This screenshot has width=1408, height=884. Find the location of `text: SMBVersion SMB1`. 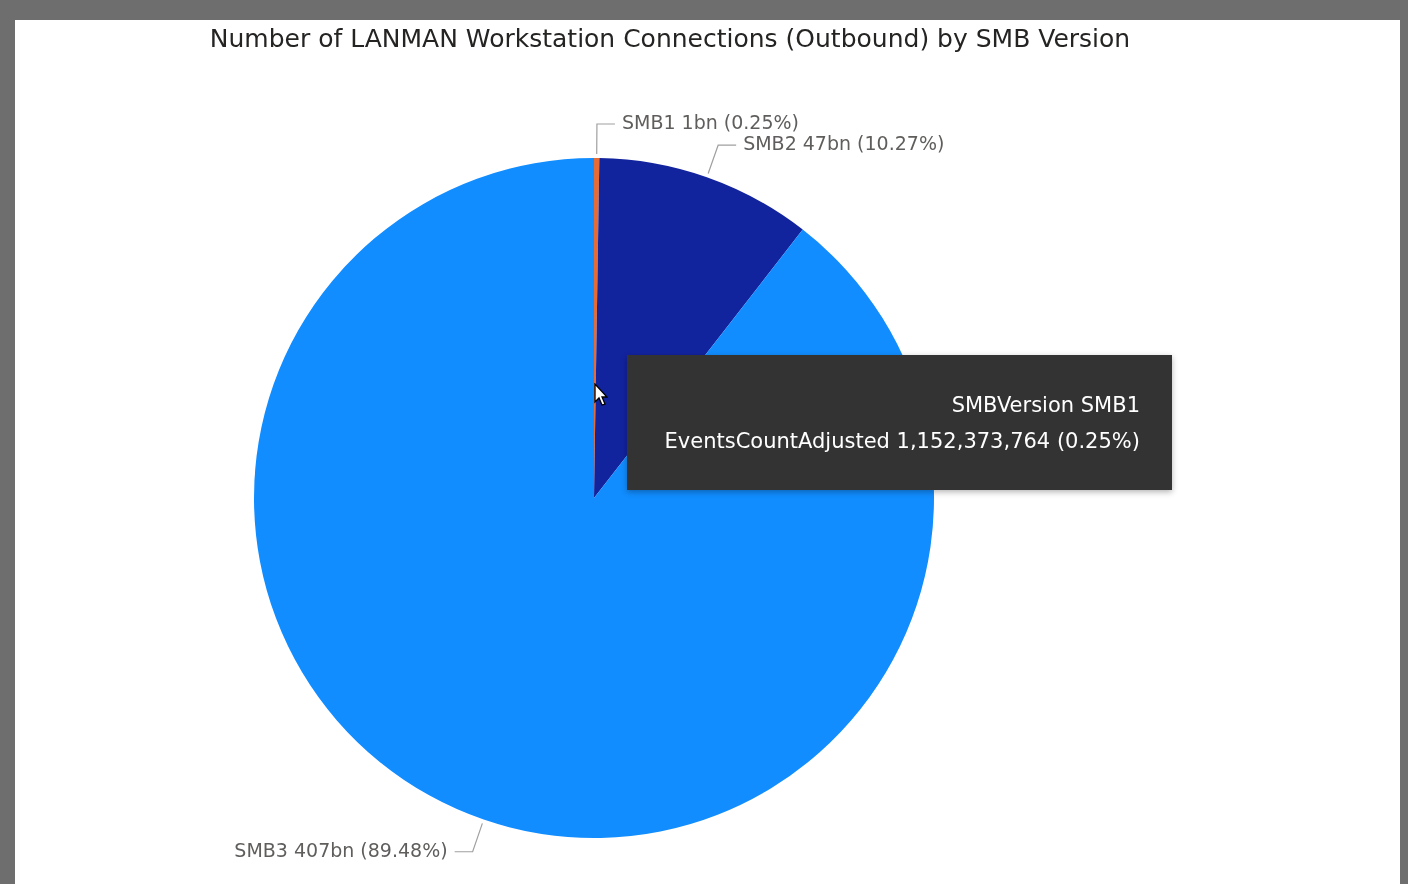

text: SMBVersion SMB1 is located at coordinates (1045, 404).